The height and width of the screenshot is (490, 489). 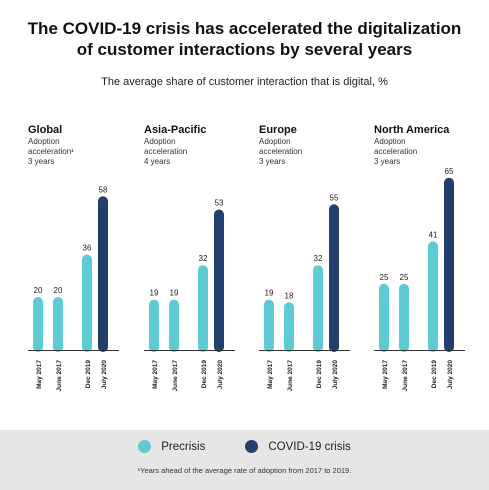 I want to click on bar-value-label: 53, so click(x=219, y=203).